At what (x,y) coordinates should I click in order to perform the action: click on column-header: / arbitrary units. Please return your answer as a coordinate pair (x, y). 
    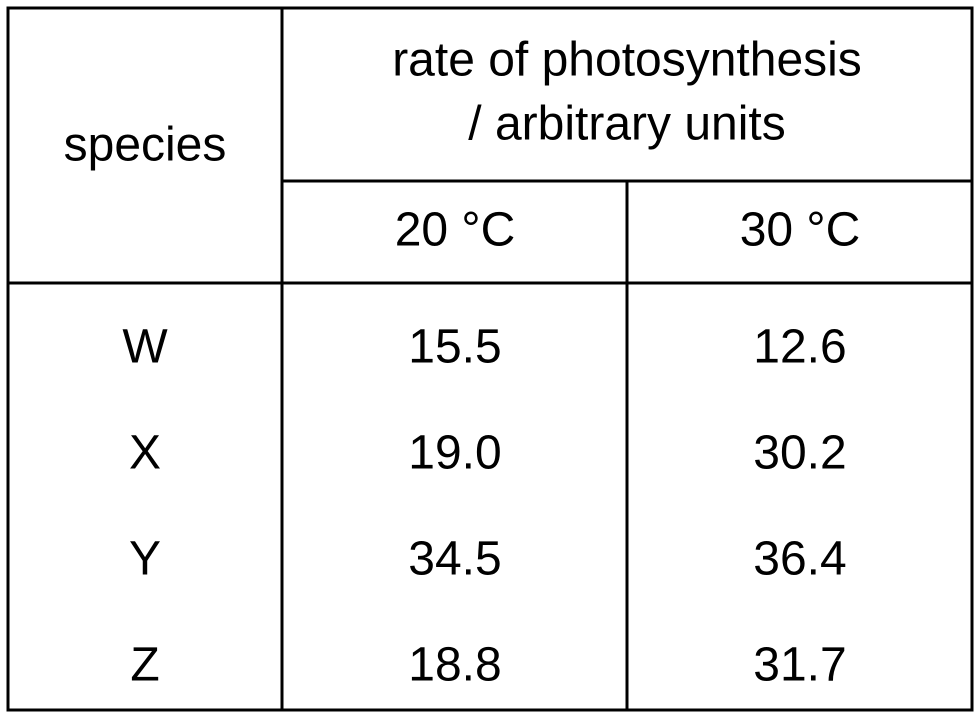
    Looking at the image, I should click on (626, 124).